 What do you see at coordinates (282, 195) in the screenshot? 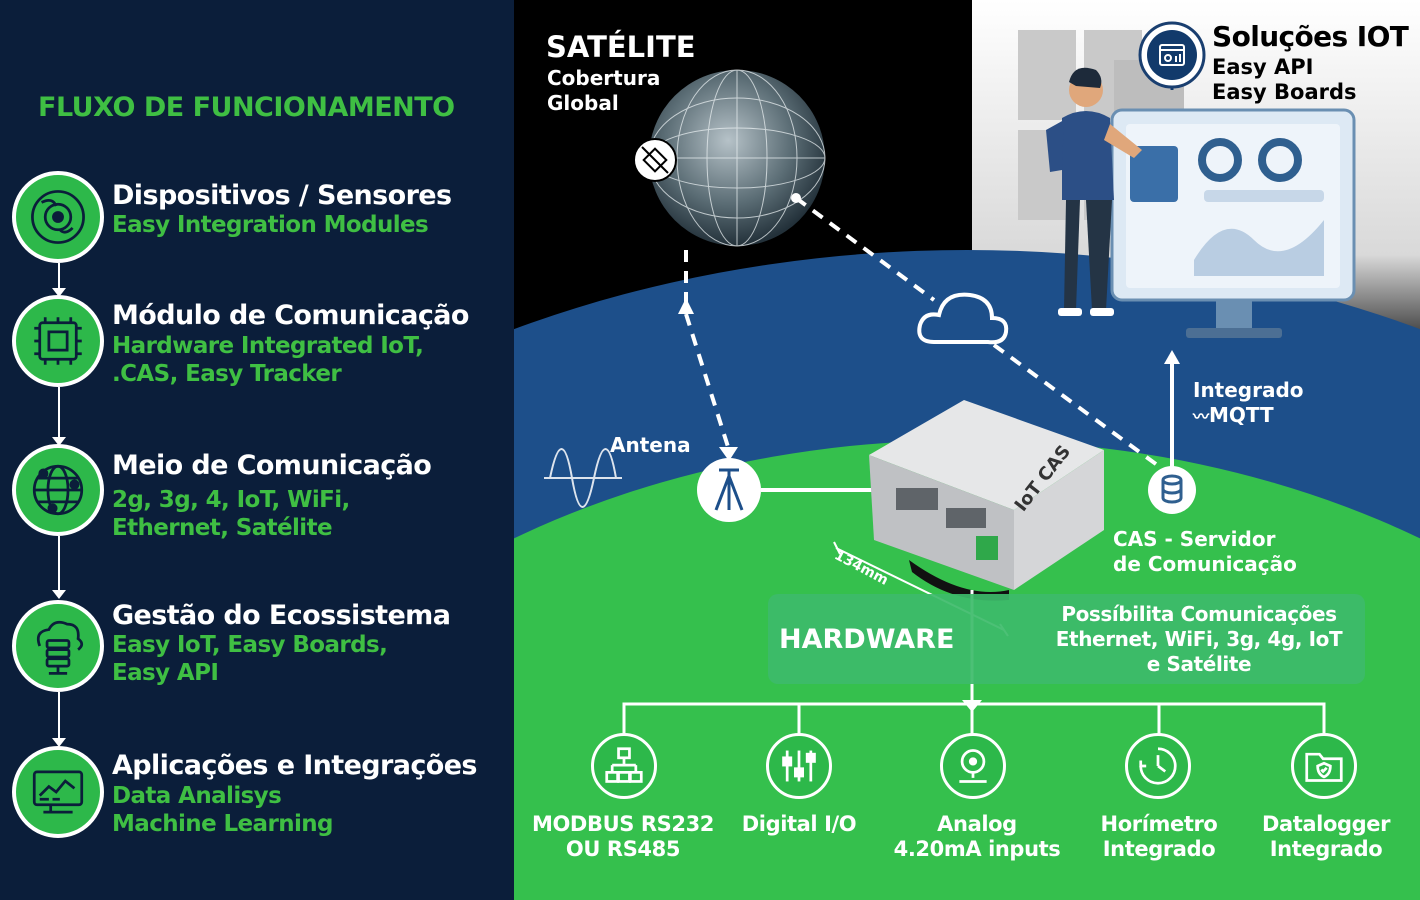
I see `step-title: Dispositivos / Sensores` at bounding box center [282, 195].